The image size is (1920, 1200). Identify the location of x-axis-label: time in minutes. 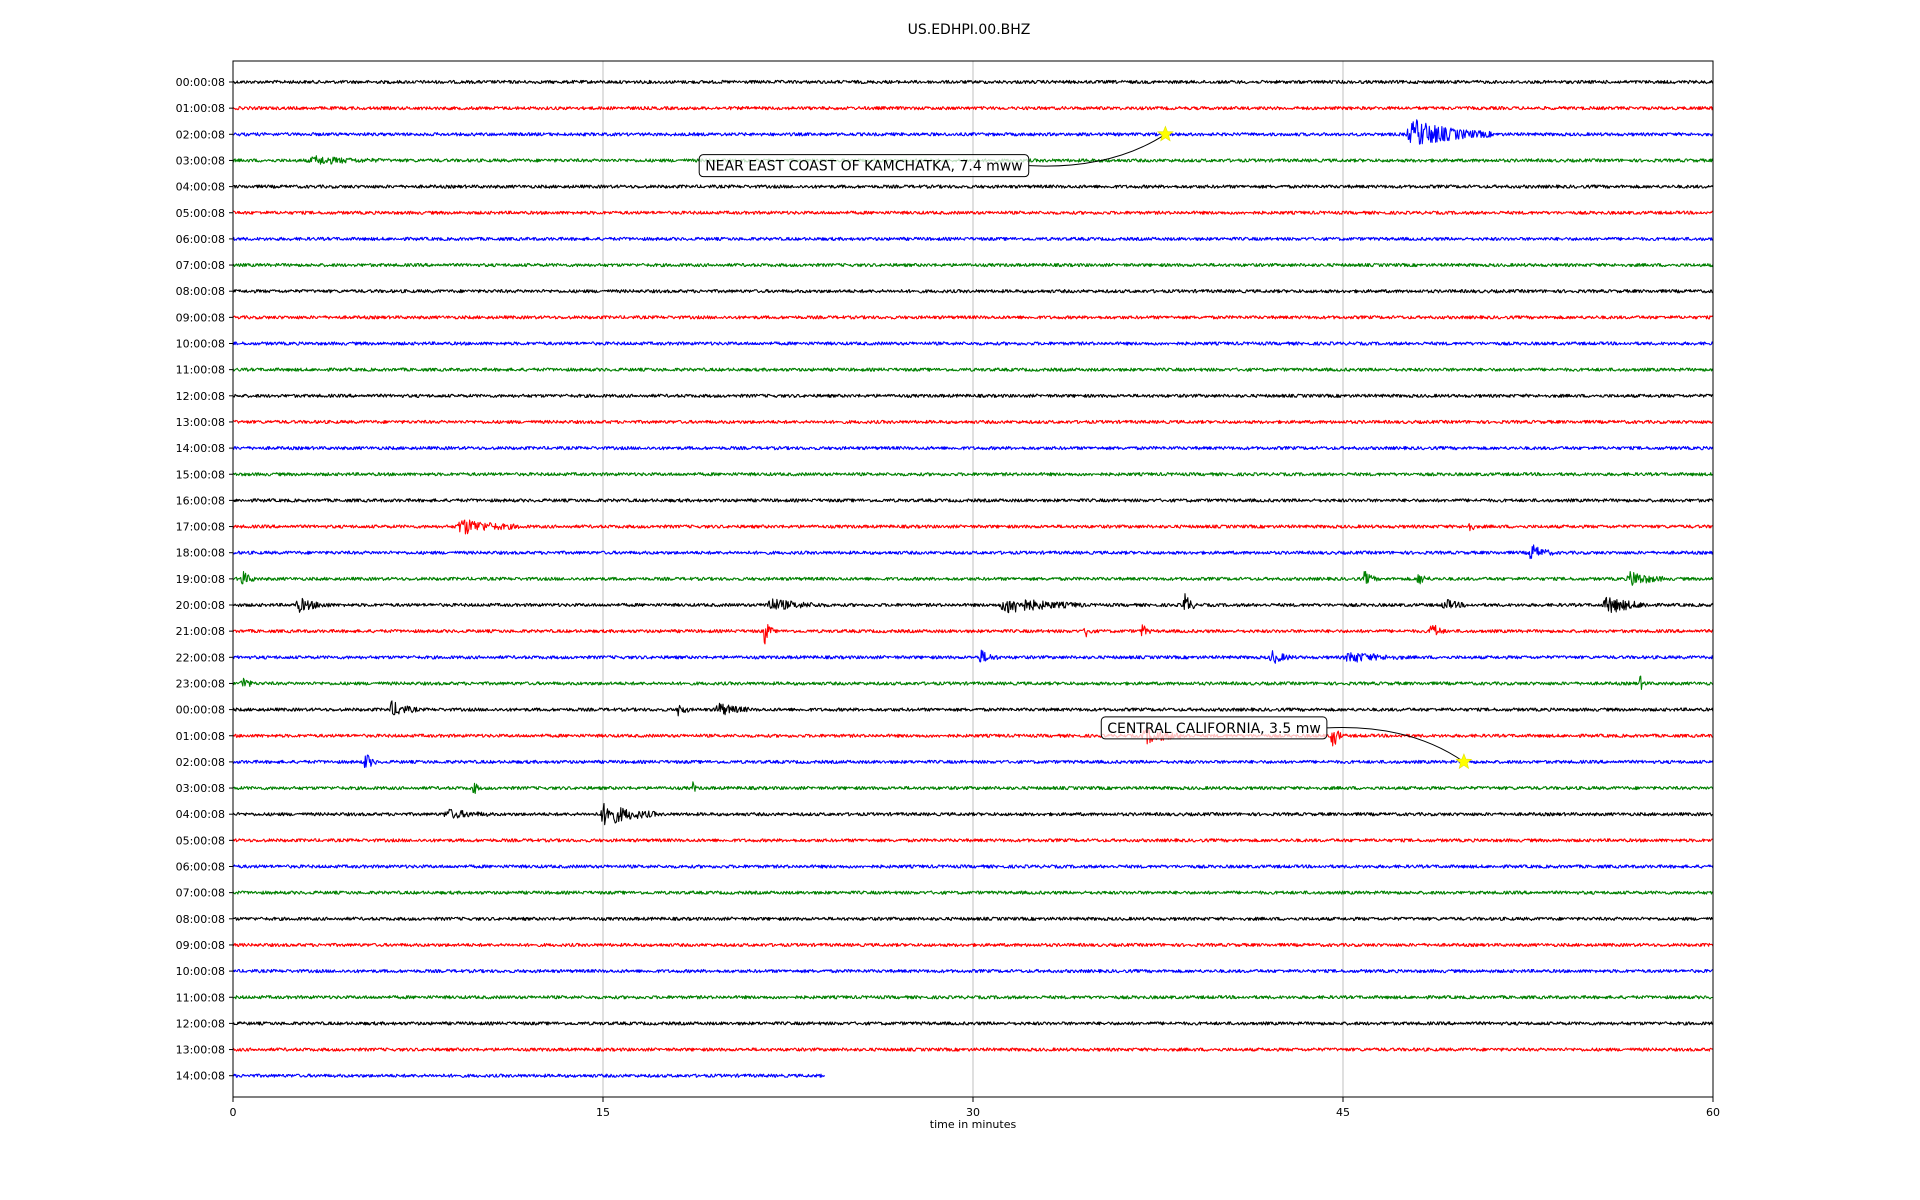
(973, 1124).